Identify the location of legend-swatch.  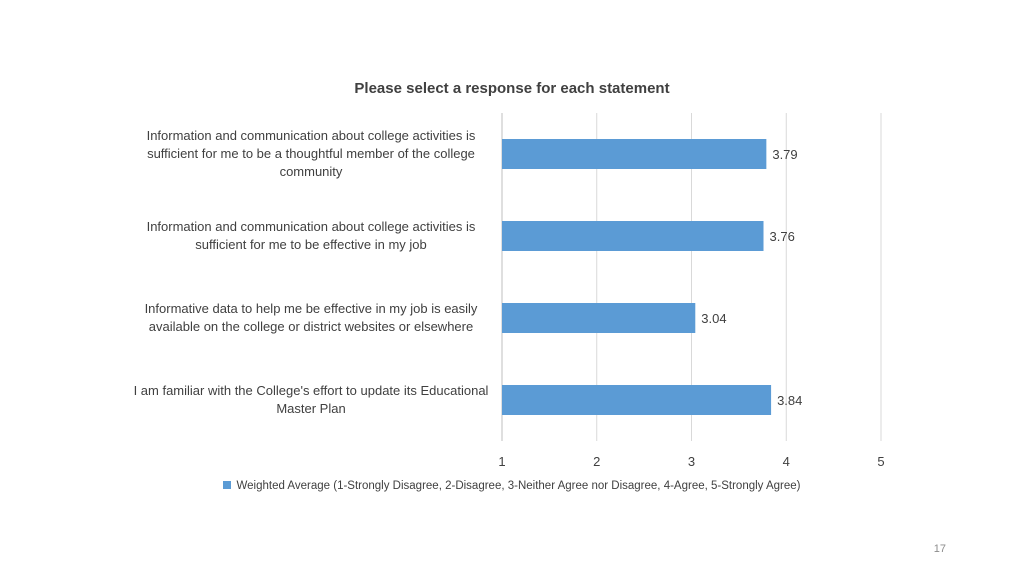
(227, 485).